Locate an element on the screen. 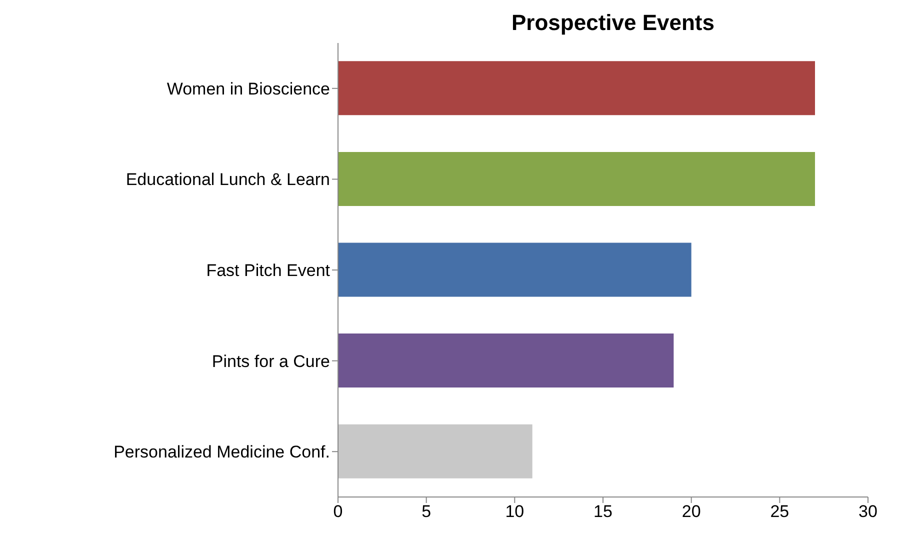  y-tick-label: Fast Pitch Event is located at coordinates (268, 270).